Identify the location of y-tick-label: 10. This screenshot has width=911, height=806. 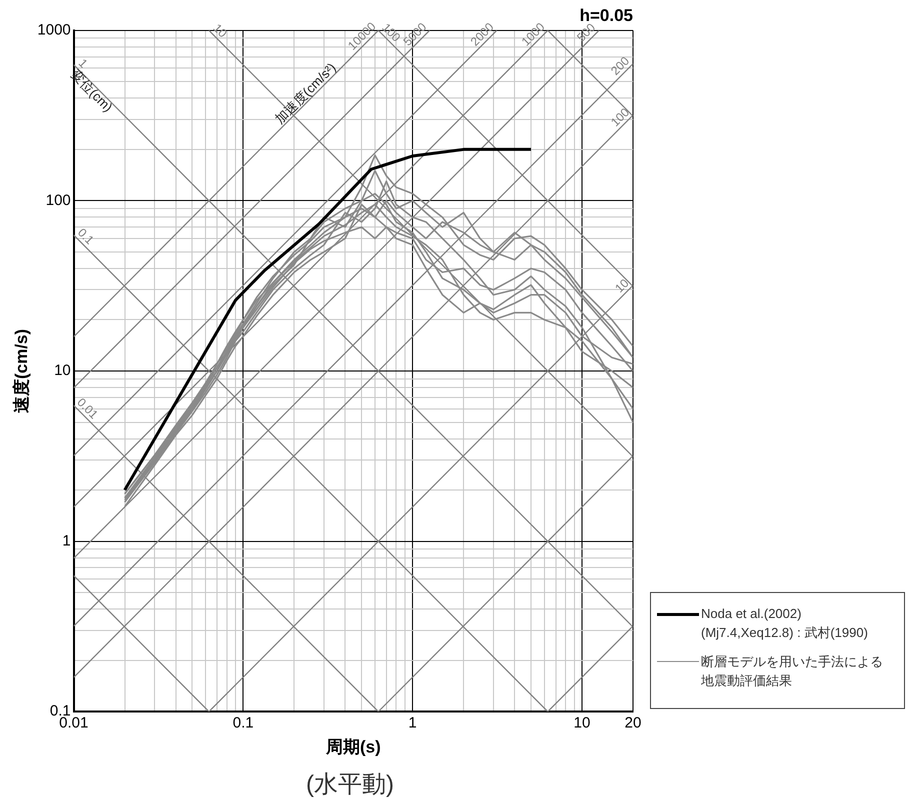
(62, 371).